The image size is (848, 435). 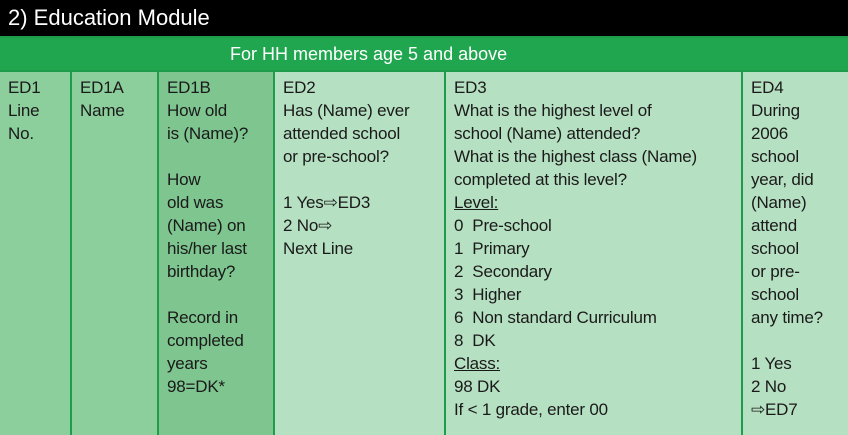 I want to click on text-line: his/her last, so click(x=207, y=248).